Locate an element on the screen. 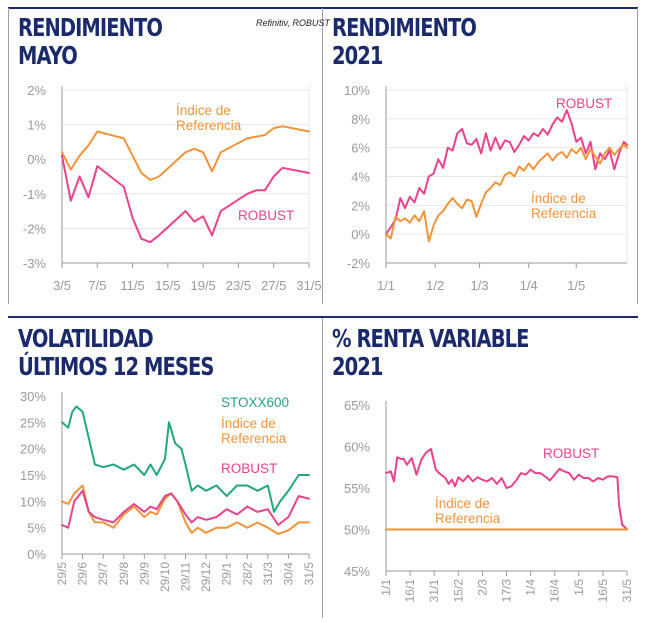 This screenshot has width=650, height=622. p3-x-tick-label: 31/3 is located at coordinates (268, 574).